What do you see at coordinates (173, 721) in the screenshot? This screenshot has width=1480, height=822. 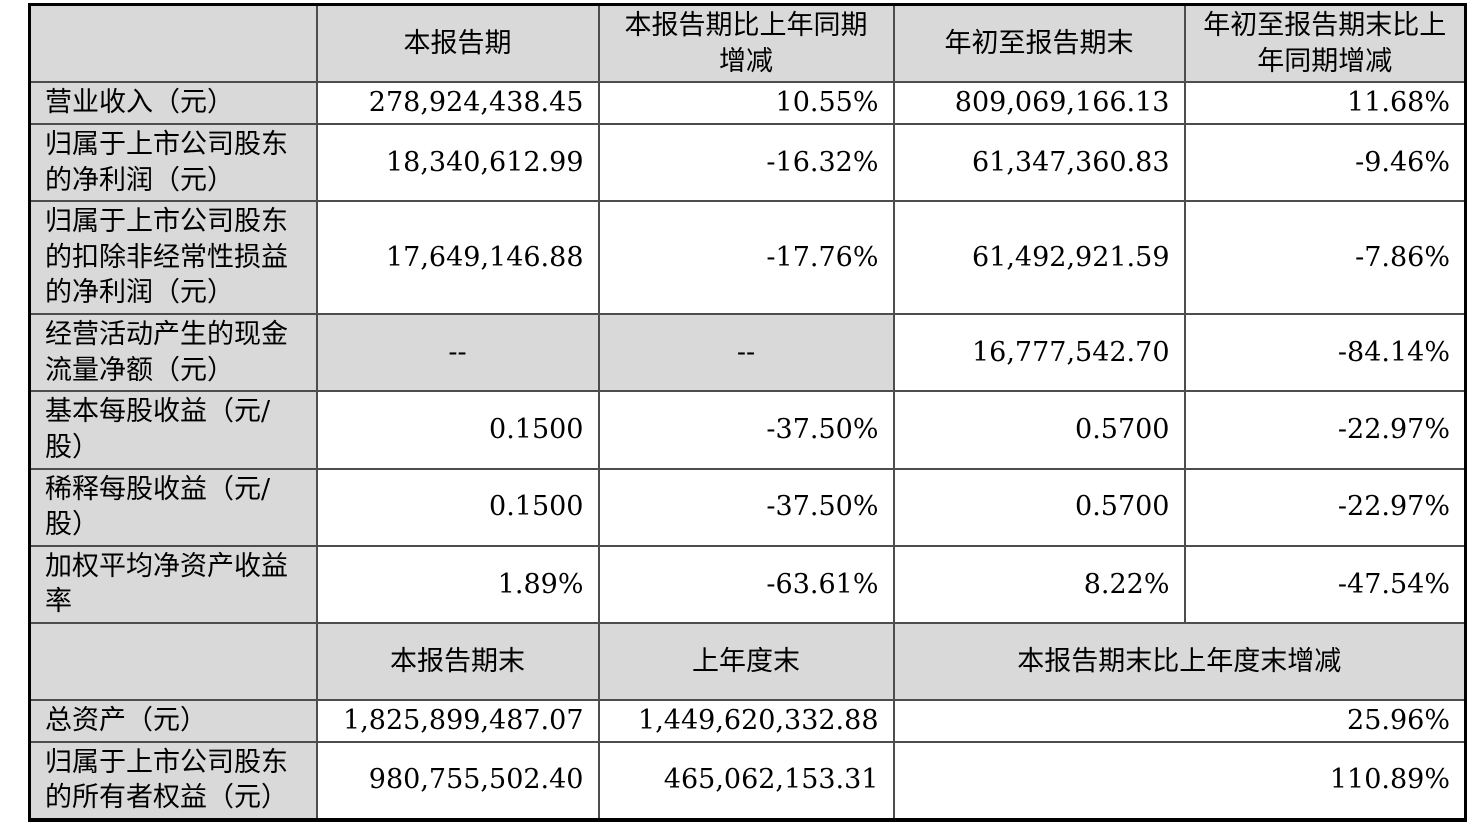 I see `row-label-cell: 总资产（元）` at bounding box center [173, 721].